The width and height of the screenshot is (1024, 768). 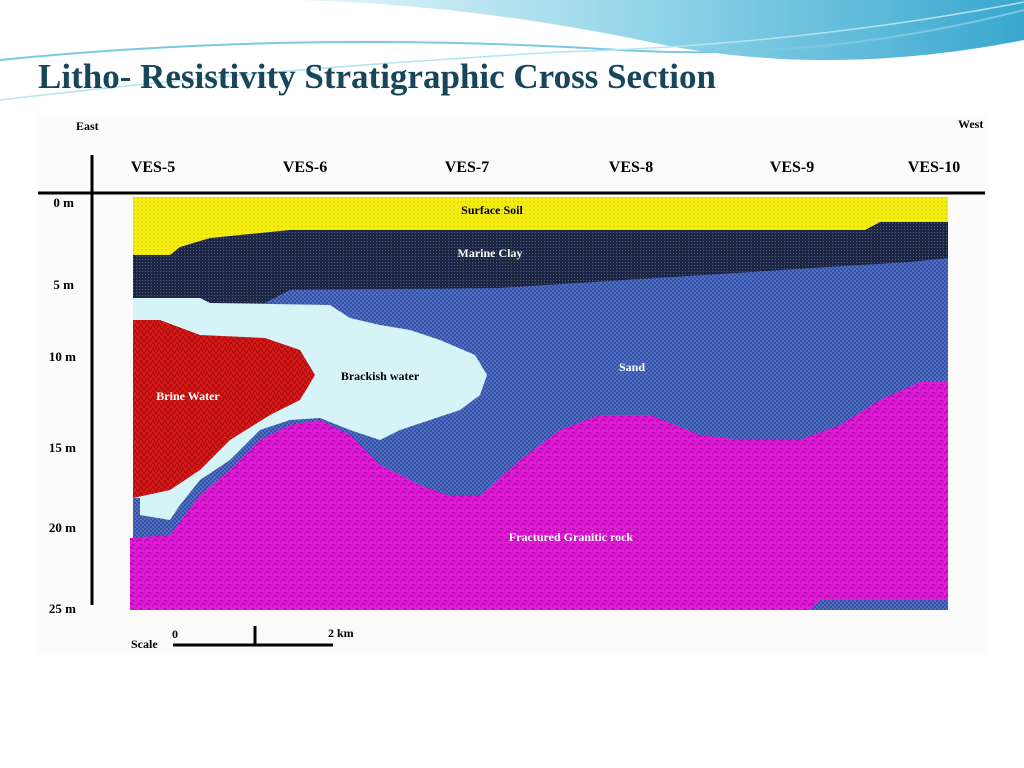 What do you see at coordinates (631, 167) in the screenshot?
I see `station-label: VES-8` at bounding box center [631, 167].